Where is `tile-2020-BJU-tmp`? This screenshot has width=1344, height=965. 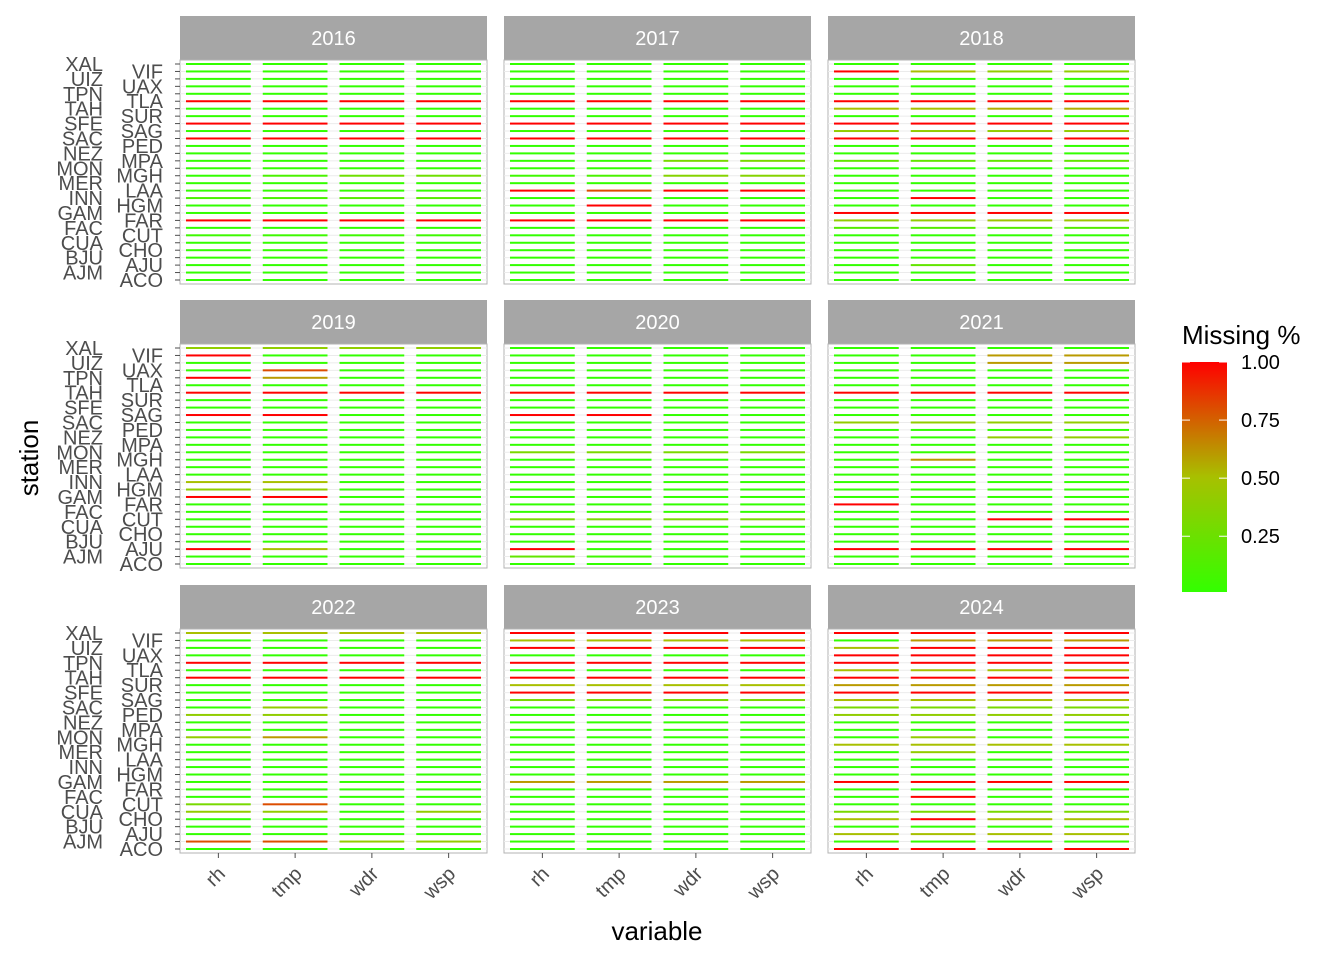
tile-2020-BJU-tmp is located at coordinates (619, 541).